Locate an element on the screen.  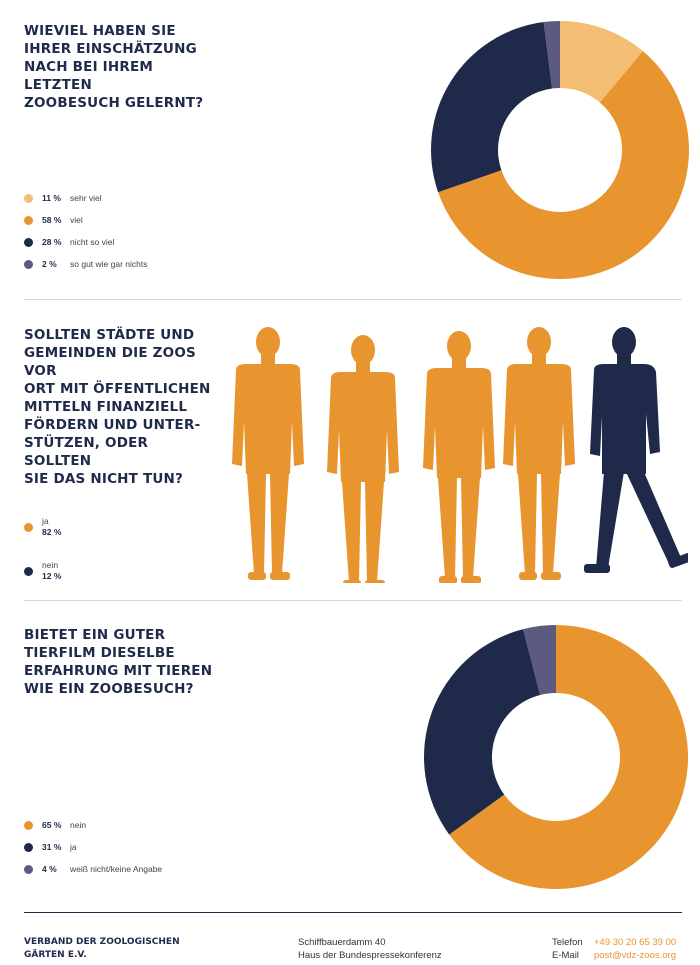
footer-address-line: Schiffbauerdamm 40 is located at coordinates (342, 942).